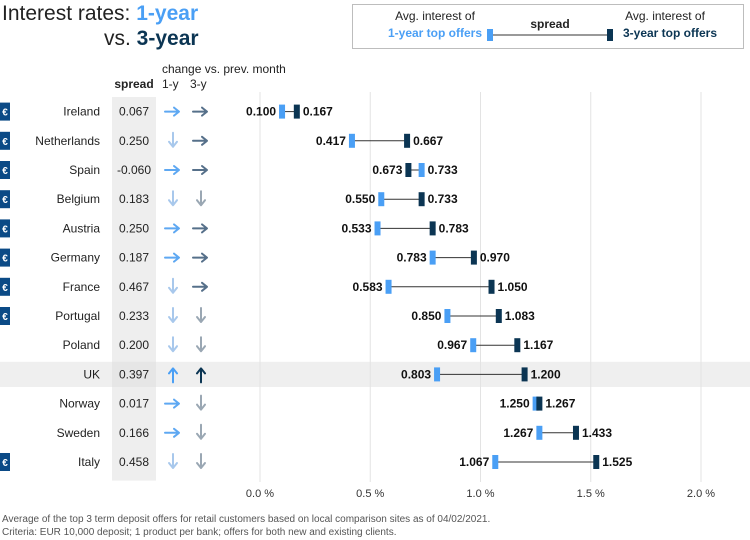 The image size is (750, 540). I want to click on low-value-label: 1.267, so click(518, 433).